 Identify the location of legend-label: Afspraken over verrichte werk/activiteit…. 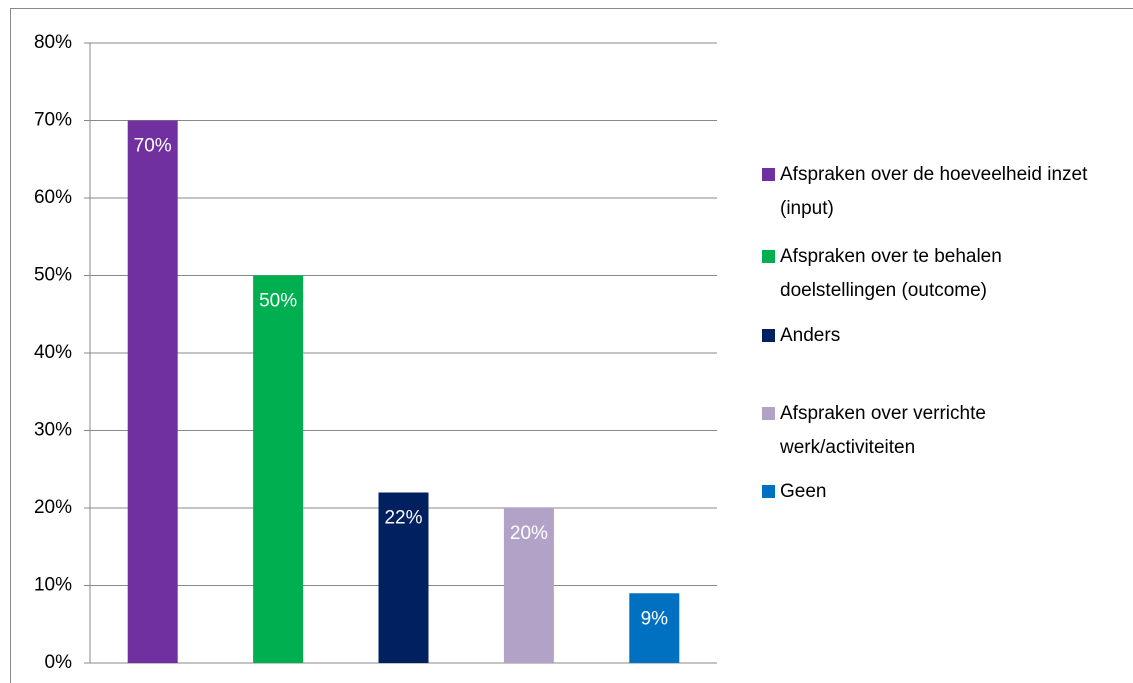
(883, 430).